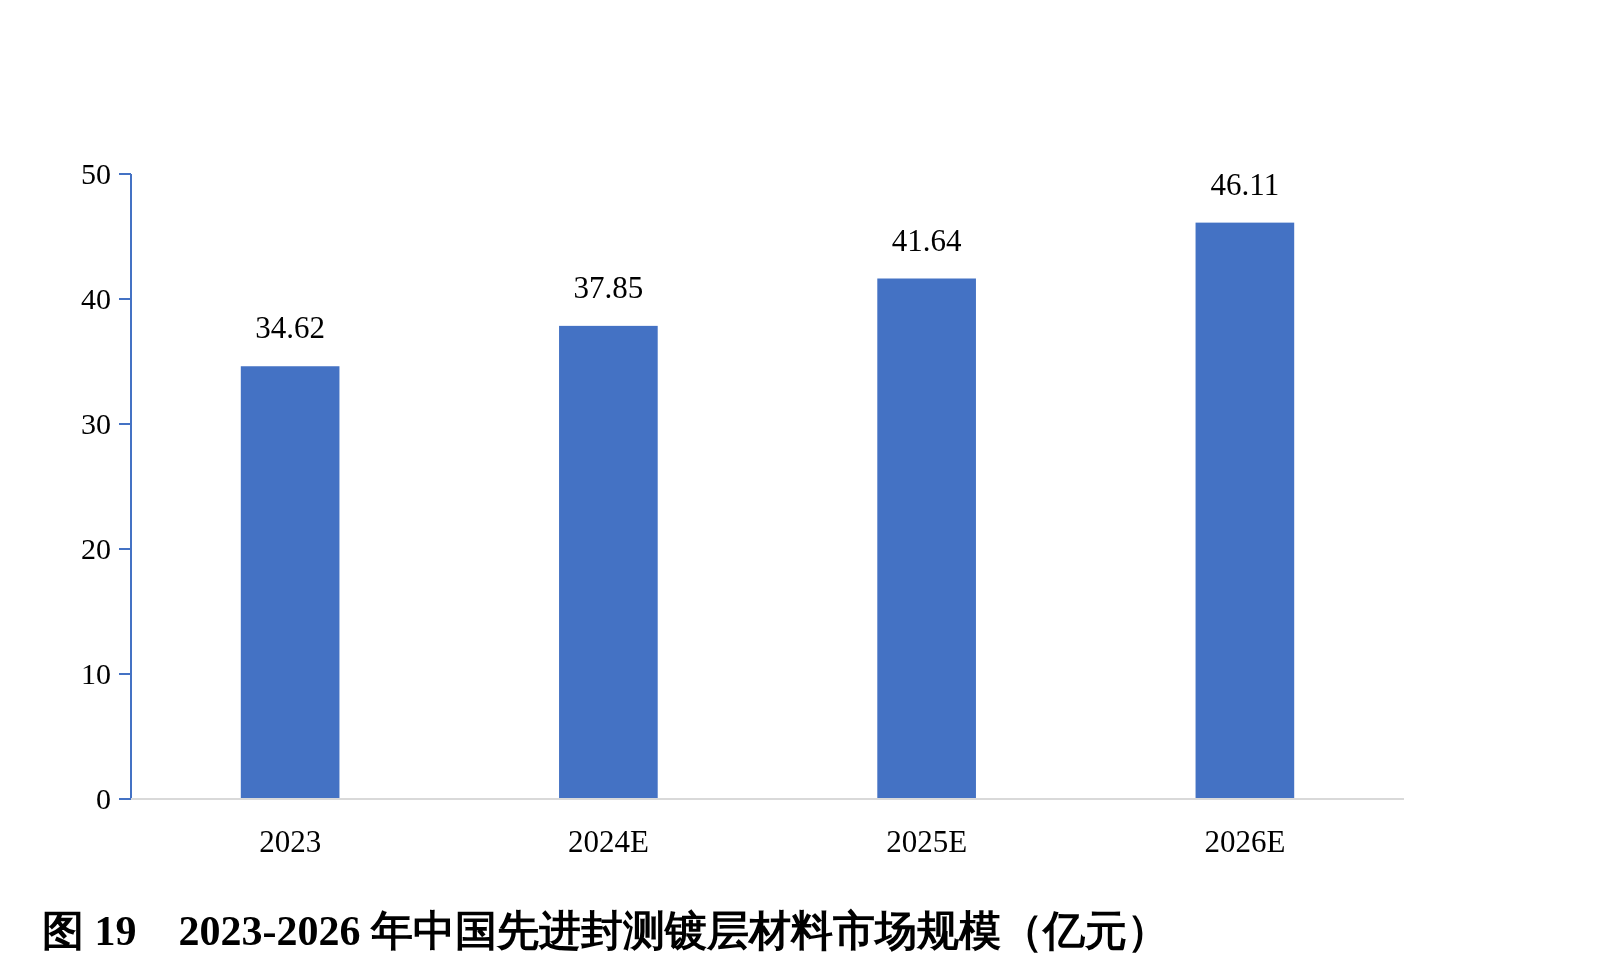 The height and width of the screenshot is (967, 1606). I want to click on data-label: 41.64, so click(926, 240).